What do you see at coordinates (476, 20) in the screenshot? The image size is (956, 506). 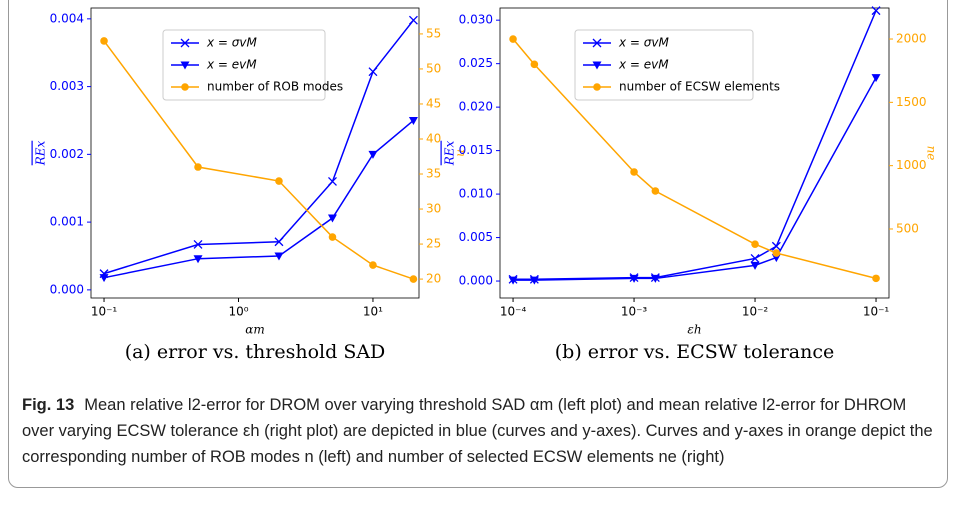 I see `y-tick-label: 0.030` at bounding box center [476, 20].